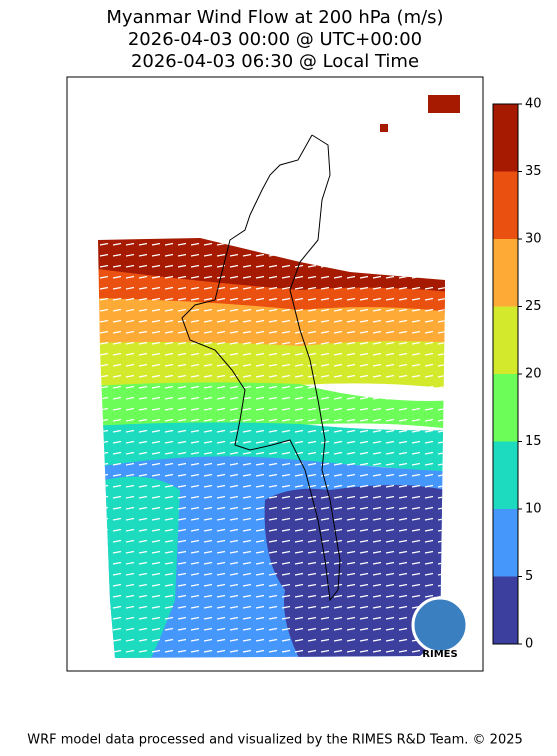 The image size is (557, 756). I want to click on logo-text: RIMES, so click(439, 654).